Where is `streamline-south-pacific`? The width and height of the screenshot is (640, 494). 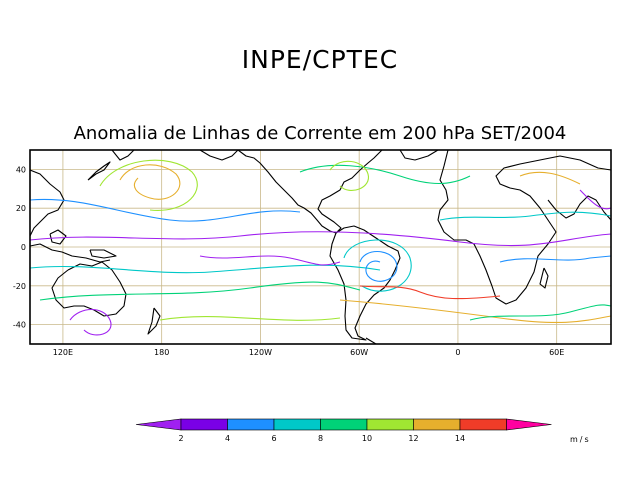 streamline-south-pacific is located at coordinates (200, 291).